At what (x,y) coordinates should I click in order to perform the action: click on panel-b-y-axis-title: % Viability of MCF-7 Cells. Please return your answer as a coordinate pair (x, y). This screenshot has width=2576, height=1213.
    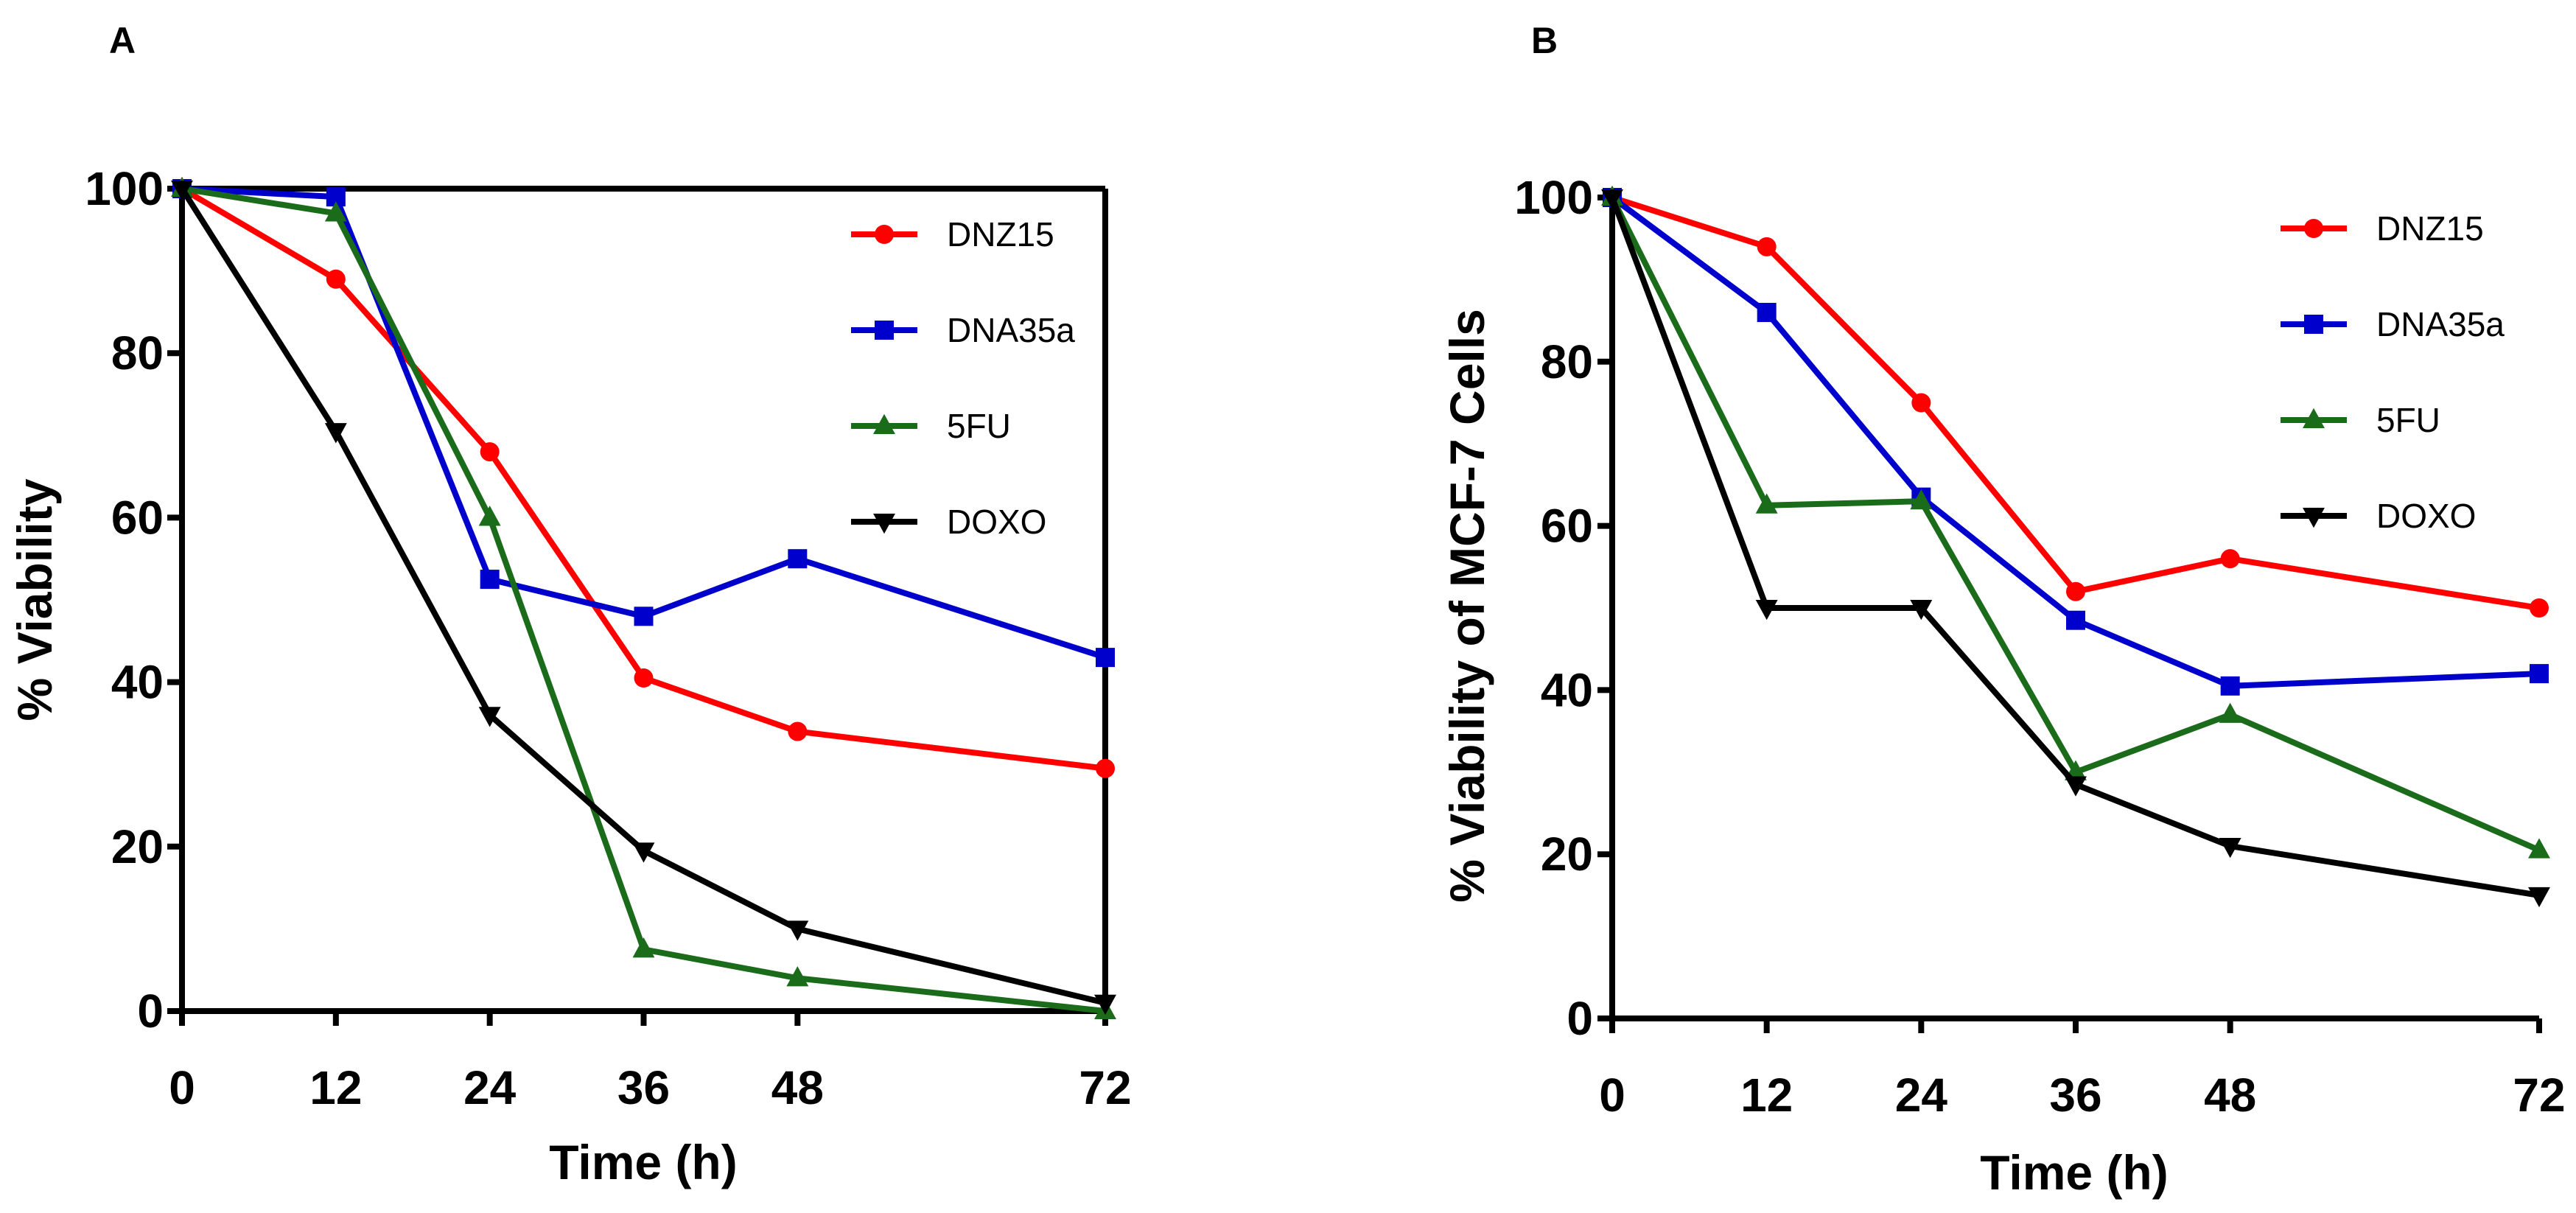
    Looking at the image, I should click on (1467, 606).